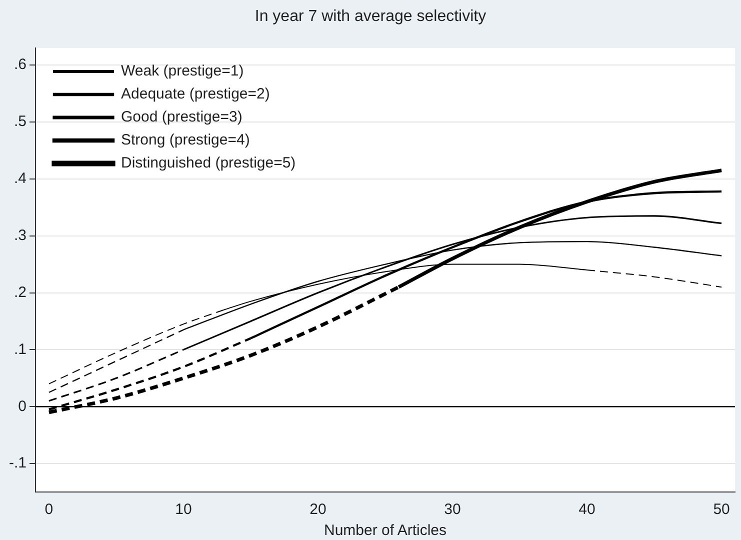 The image size is (741, 540). I want to click on legend-label: Strong (prestige=4), so click(185, 140).